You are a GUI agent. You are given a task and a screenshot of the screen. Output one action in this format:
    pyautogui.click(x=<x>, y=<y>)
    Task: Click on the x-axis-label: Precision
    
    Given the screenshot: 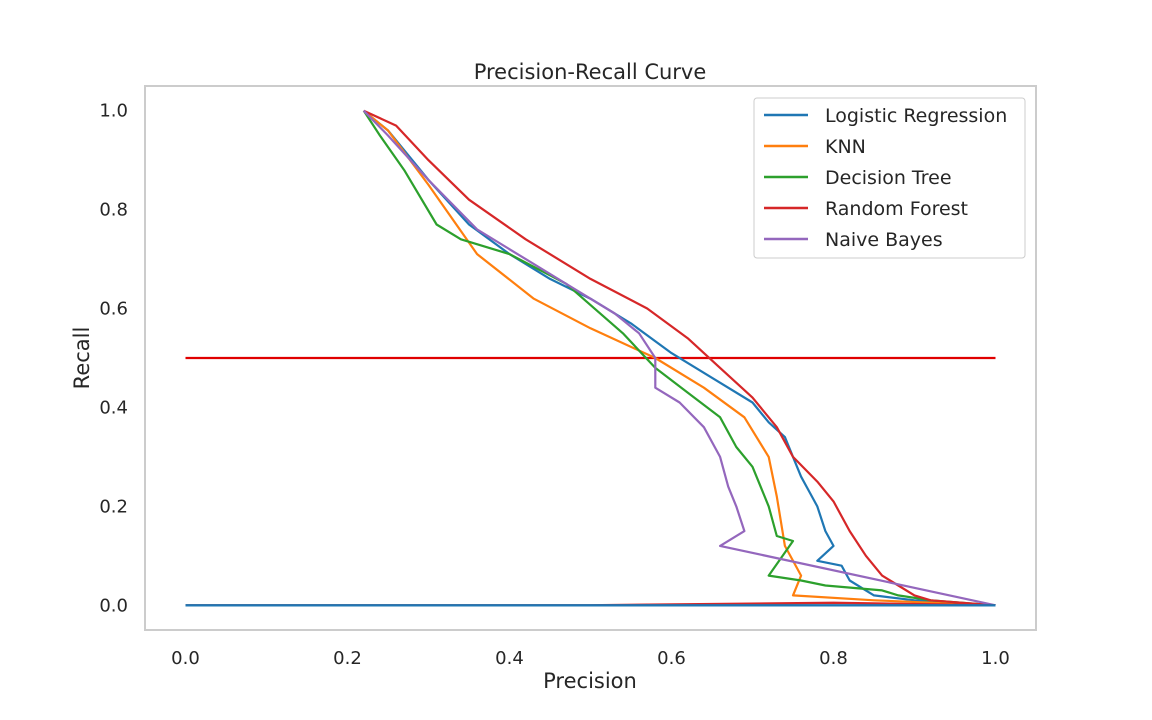 What is the action you would take?
    pyautogui.click(x=590, y=681)
    